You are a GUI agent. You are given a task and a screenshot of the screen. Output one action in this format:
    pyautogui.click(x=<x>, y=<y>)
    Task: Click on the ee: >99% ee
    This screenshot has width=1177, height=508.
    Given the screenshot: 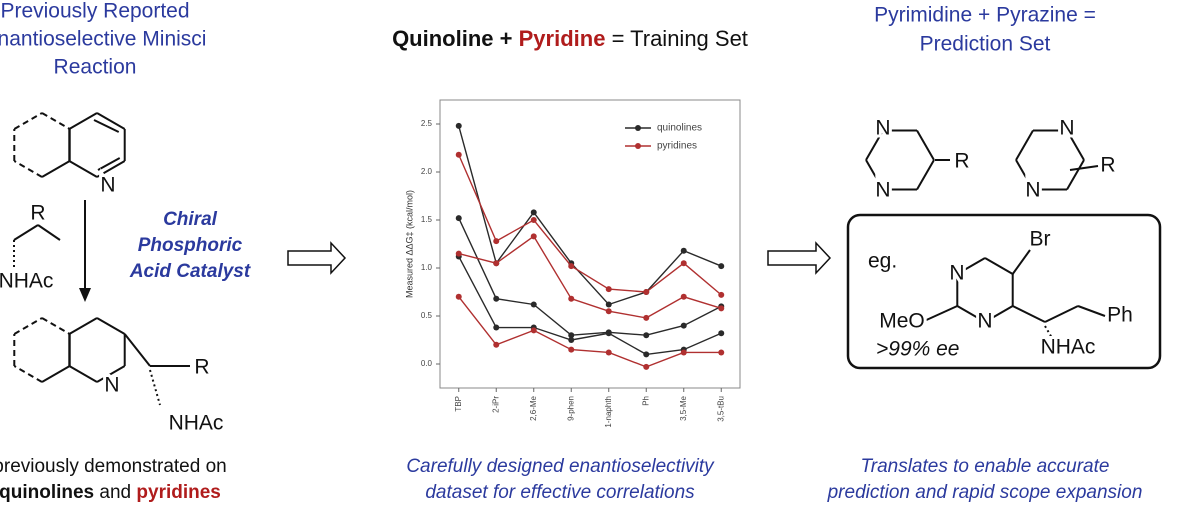 What is the action you would take?
    pyautogui.click(x=918, y=349)
    